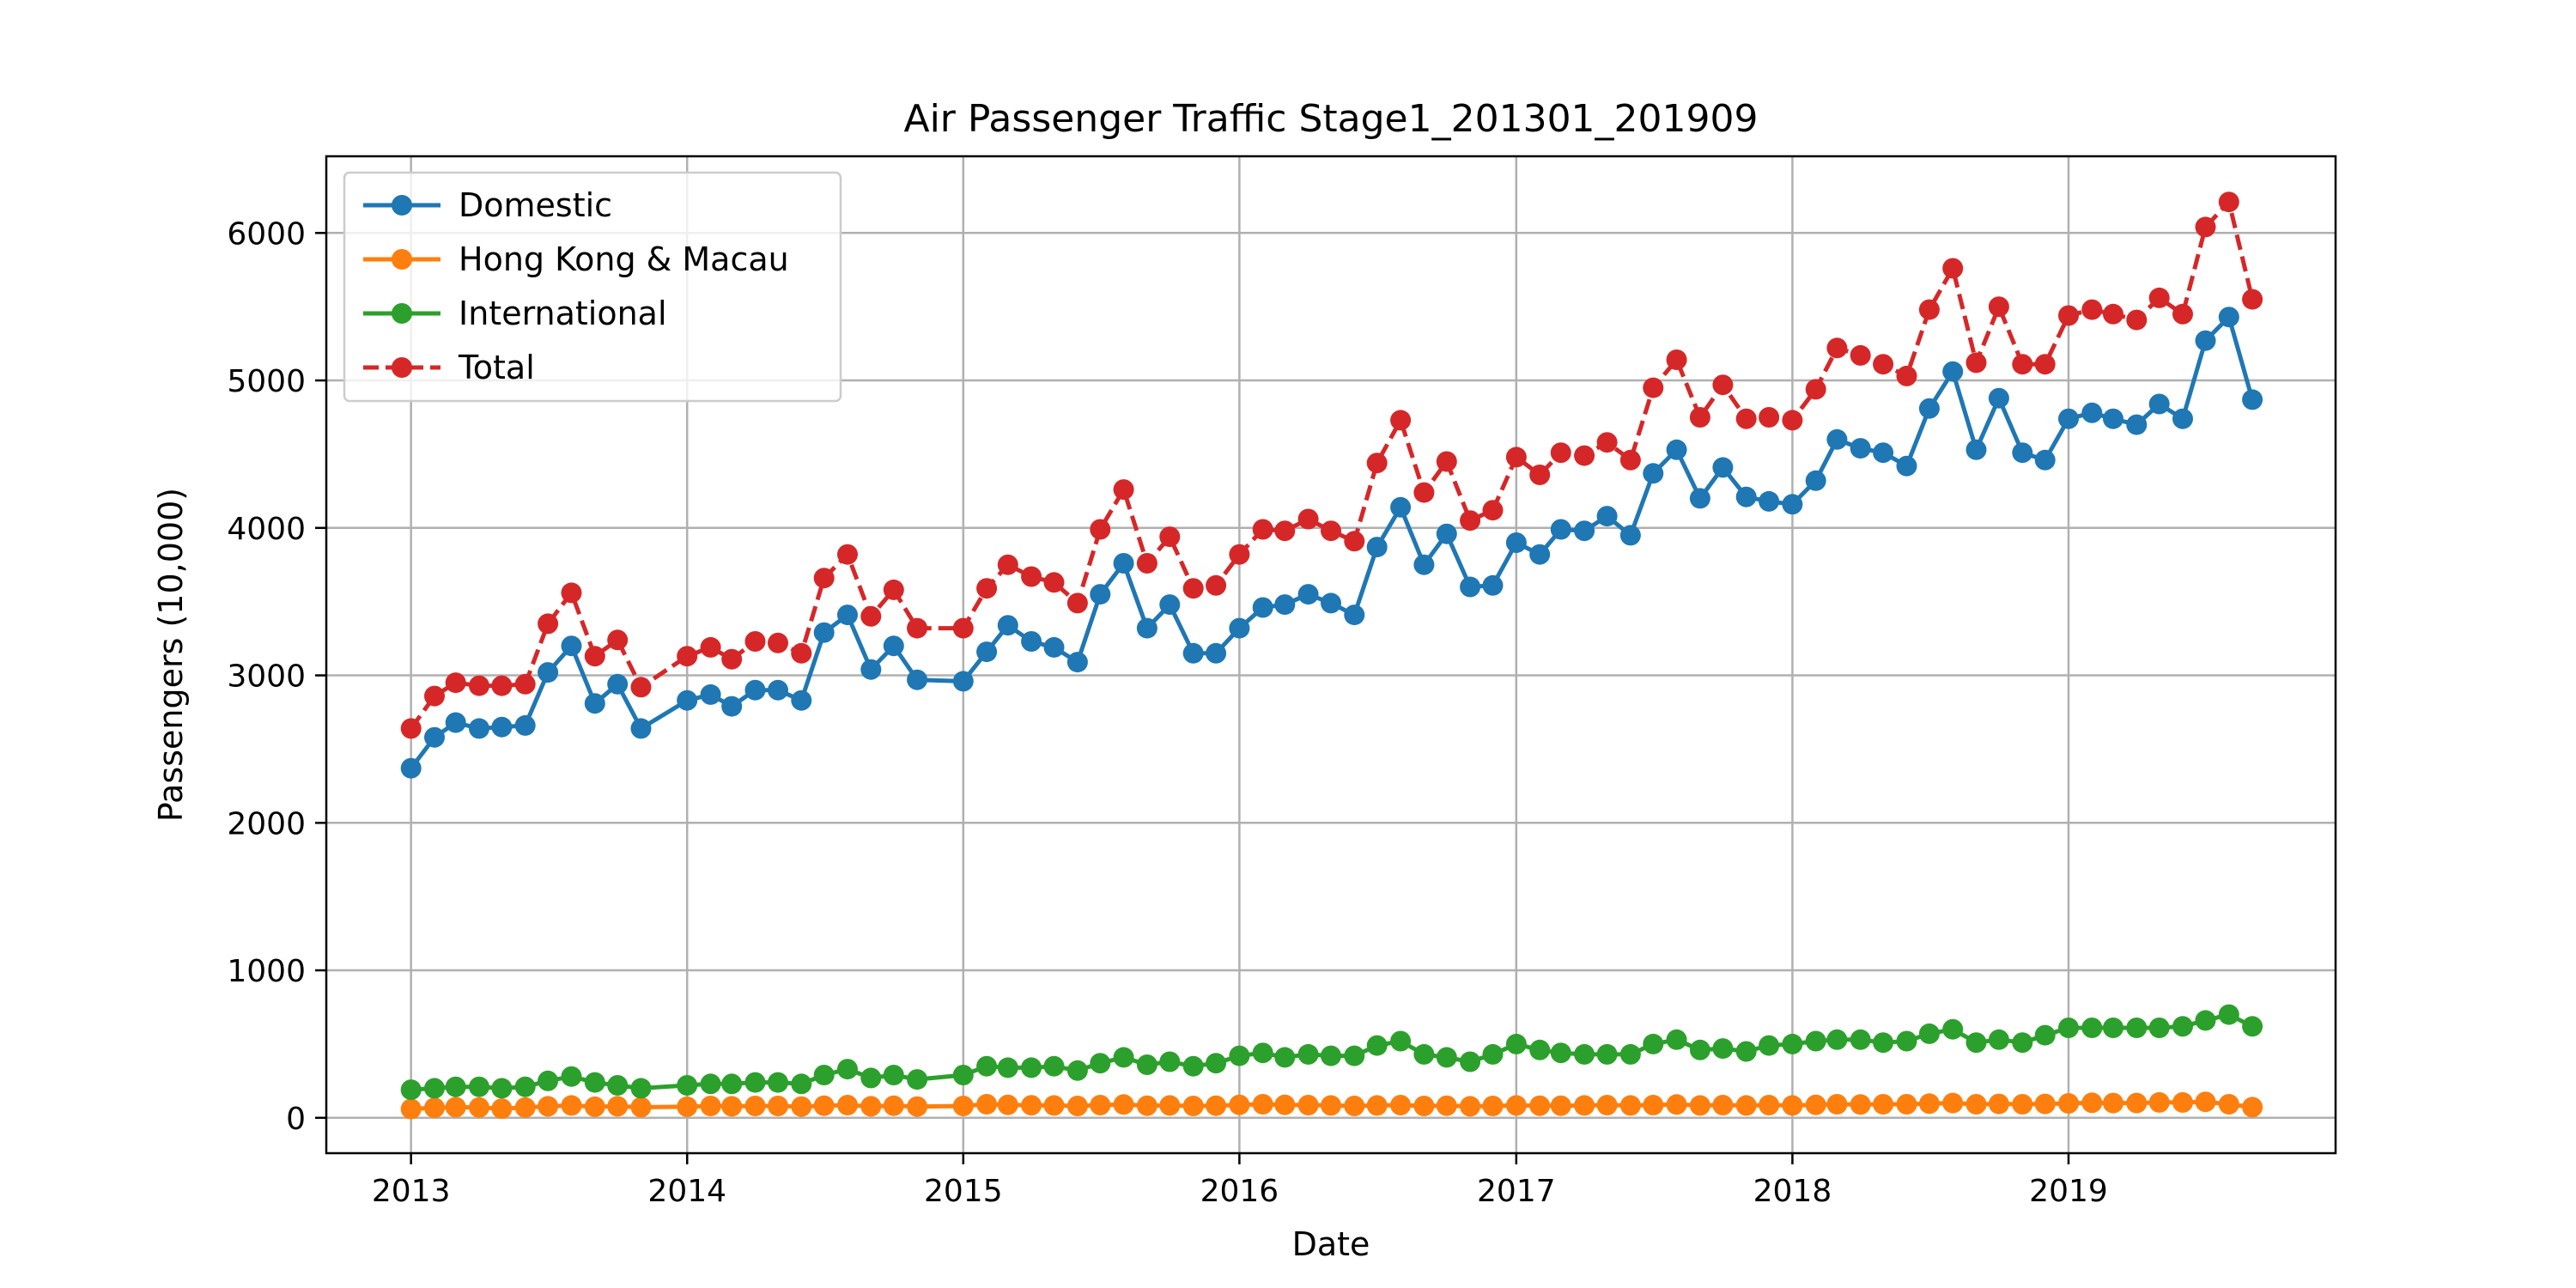 The height and width of the screenshot is (1288, 2576). Describe the element at coordinates (402, 206) in the screenshot. I see `legend-marker-domestic` at that location.